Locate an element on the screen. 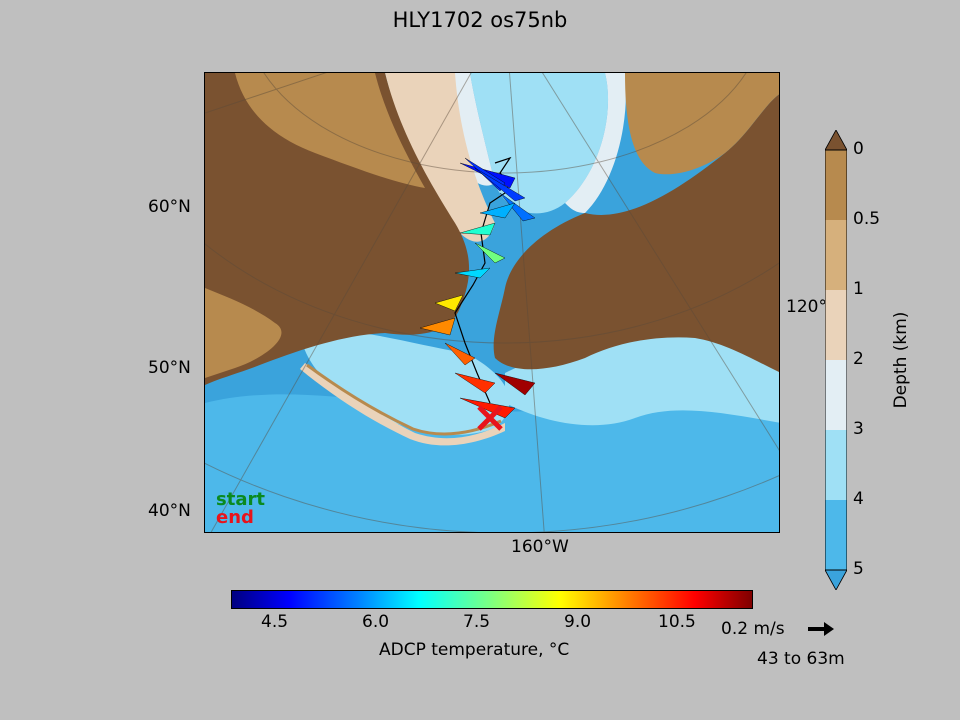 This screenshot has width=960, height=720. lat-label-40: 40°N is located at coordinates (169, 511).